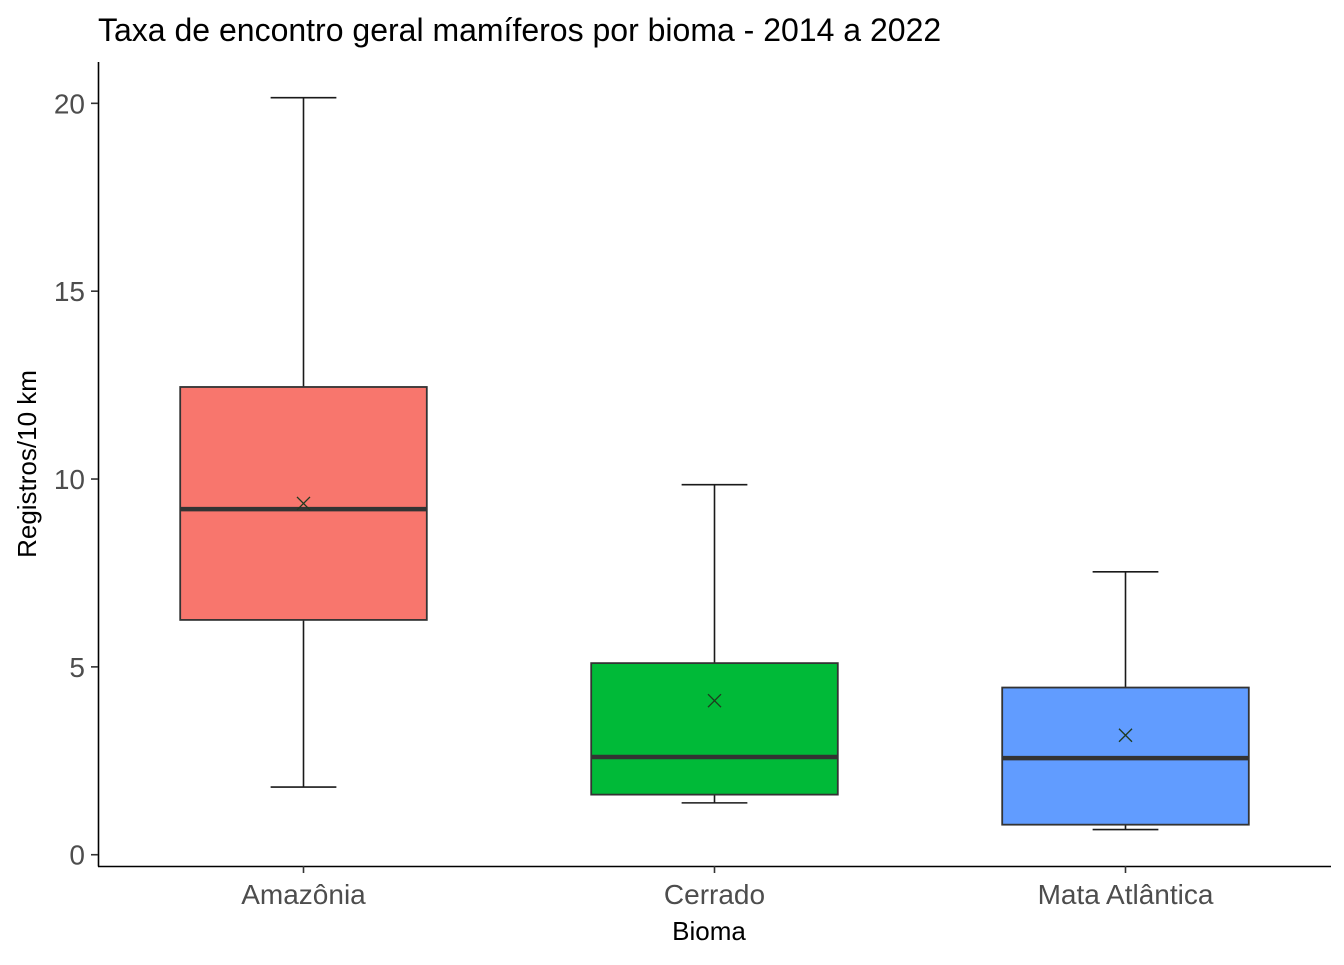 The width and height of the screenshot is (1344, 965). Describe the element at coordinates (709, 931) in the screenshot. I see `x-axis-label: Bioma` at that location.